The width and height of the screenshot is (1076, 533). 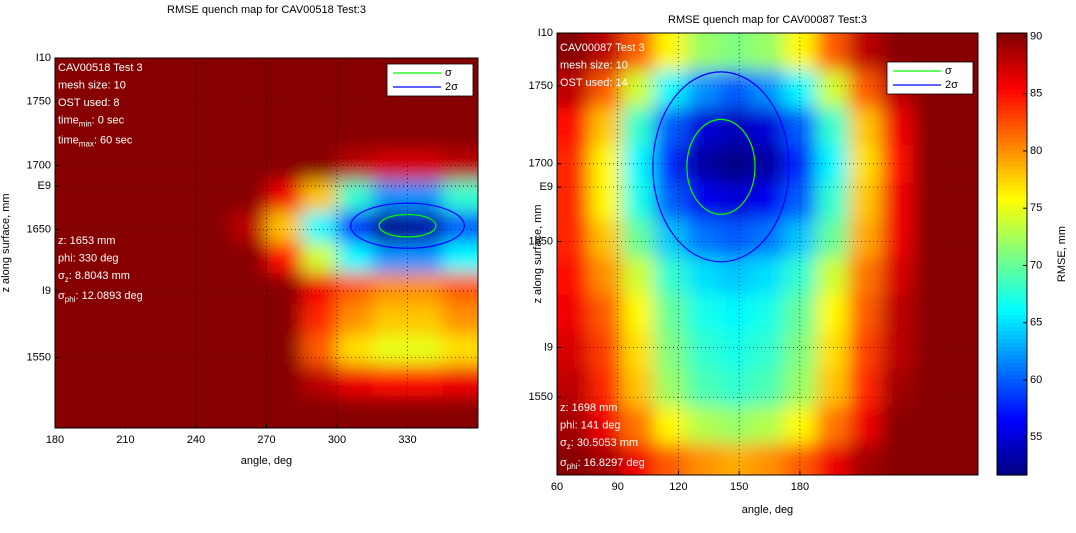 I want to click on chart-title: RMSE quench map for CAV00087 Test:3, so click(x=767, y=20).